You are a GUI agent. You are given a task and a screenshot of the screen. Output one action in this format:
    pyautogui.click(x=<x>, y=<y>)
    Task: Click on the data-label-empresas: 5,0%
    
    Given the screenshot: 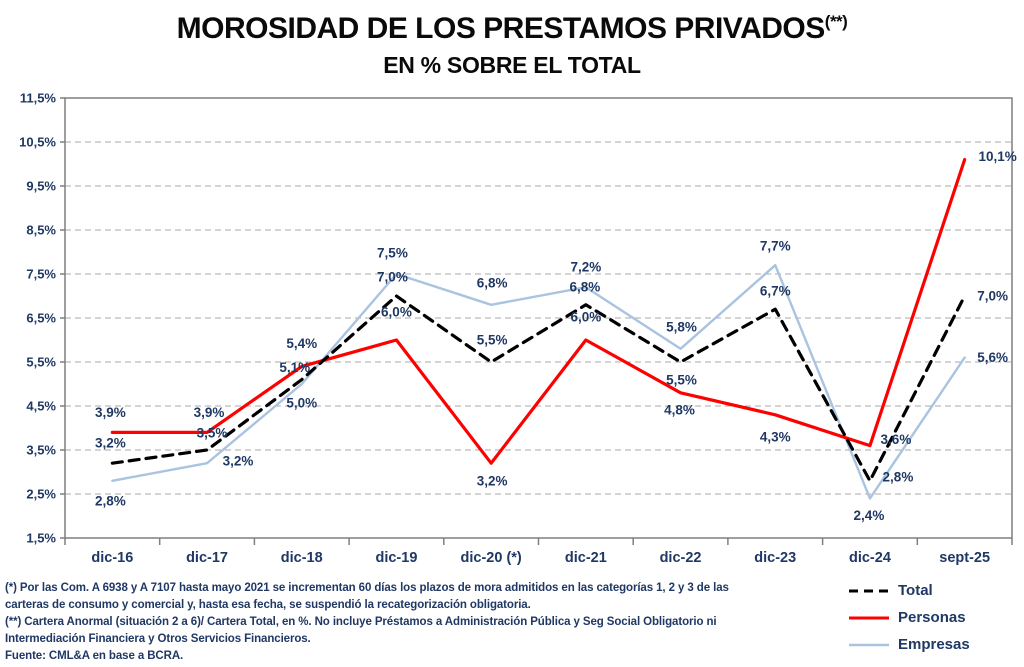 What is the action you would take?
    pyautogui.click(x=301, y=403)
    